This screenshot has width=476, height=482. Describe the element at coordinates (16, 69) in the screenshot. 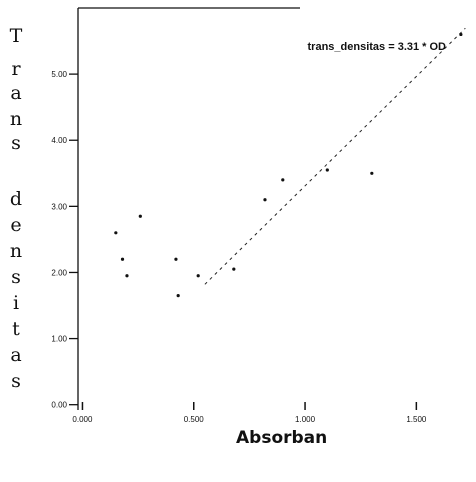

I see `y-axis-label-char: r` at that location.